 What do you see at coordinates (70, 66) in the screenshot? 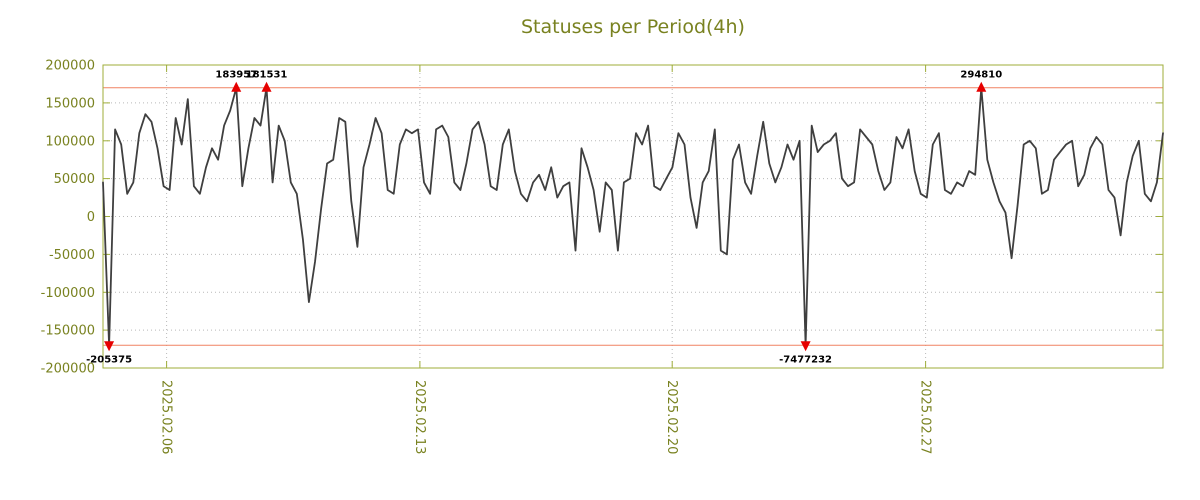
I see `y-tick-label: 200000` at bounding box center [70, 66].